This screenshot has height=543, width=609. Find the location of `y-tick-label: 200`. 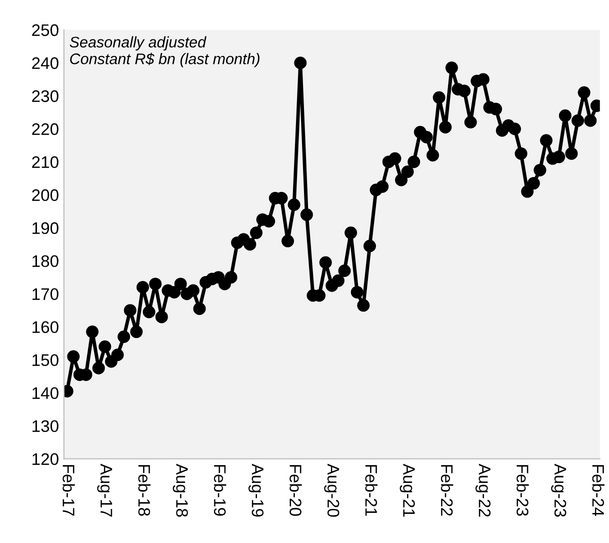

y-tick-label: 200 is located at coordinates (45, 195).